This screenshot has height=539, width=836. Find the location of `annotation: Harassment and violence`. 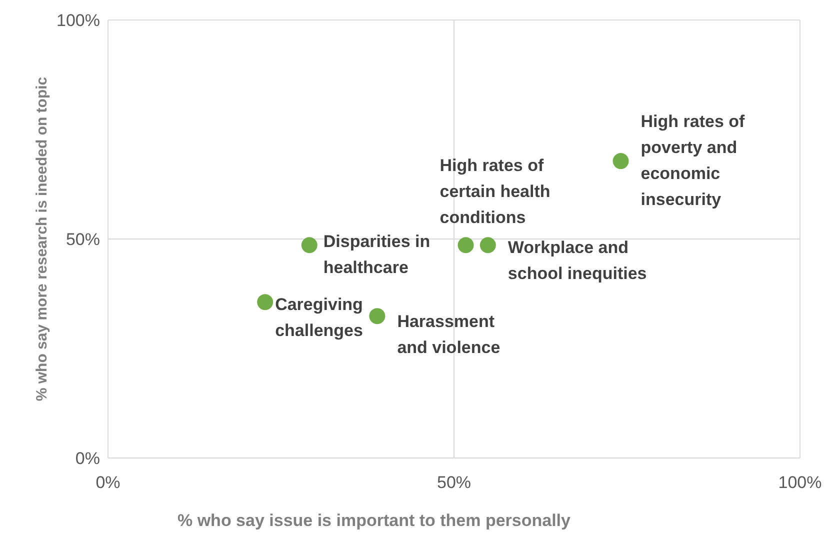

annotation: Harassment and violence is located at coordinates (448, 335).